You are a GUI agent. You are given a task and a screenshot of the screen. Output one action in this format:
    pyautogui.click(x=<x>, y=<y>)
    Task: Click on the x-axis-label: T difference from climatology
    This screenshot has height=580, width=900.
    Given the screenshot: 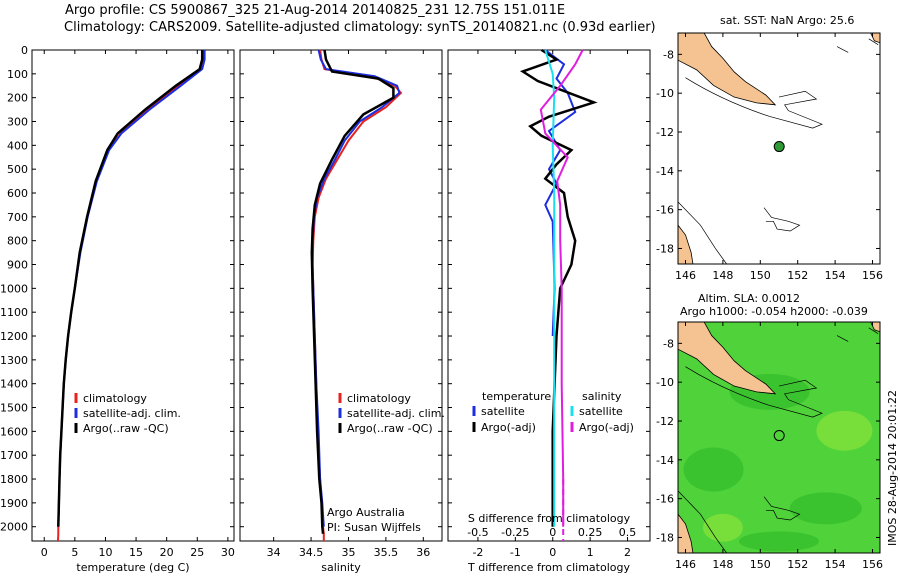 What is the action you would take?
    pyautogui.click(x=548, y=567)
    